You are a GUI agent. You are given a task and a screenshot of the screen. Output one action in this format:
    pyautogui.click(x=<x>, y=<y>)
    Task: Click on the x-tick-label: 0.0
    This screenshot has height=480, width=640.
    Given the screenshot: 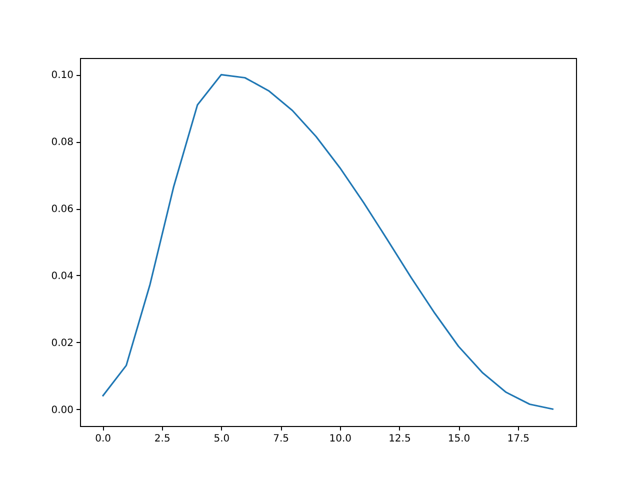 What is the action you would take?
    pyautogui.click(x=103, y=439)
    